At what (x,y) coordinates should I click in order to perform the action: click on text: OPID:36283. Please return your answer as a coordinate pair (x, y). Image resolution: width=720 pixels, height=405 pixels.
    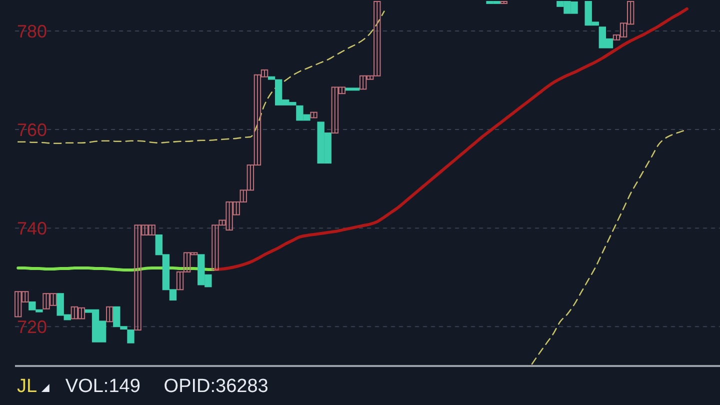
    Looking at the image, I should click on (216, 386).